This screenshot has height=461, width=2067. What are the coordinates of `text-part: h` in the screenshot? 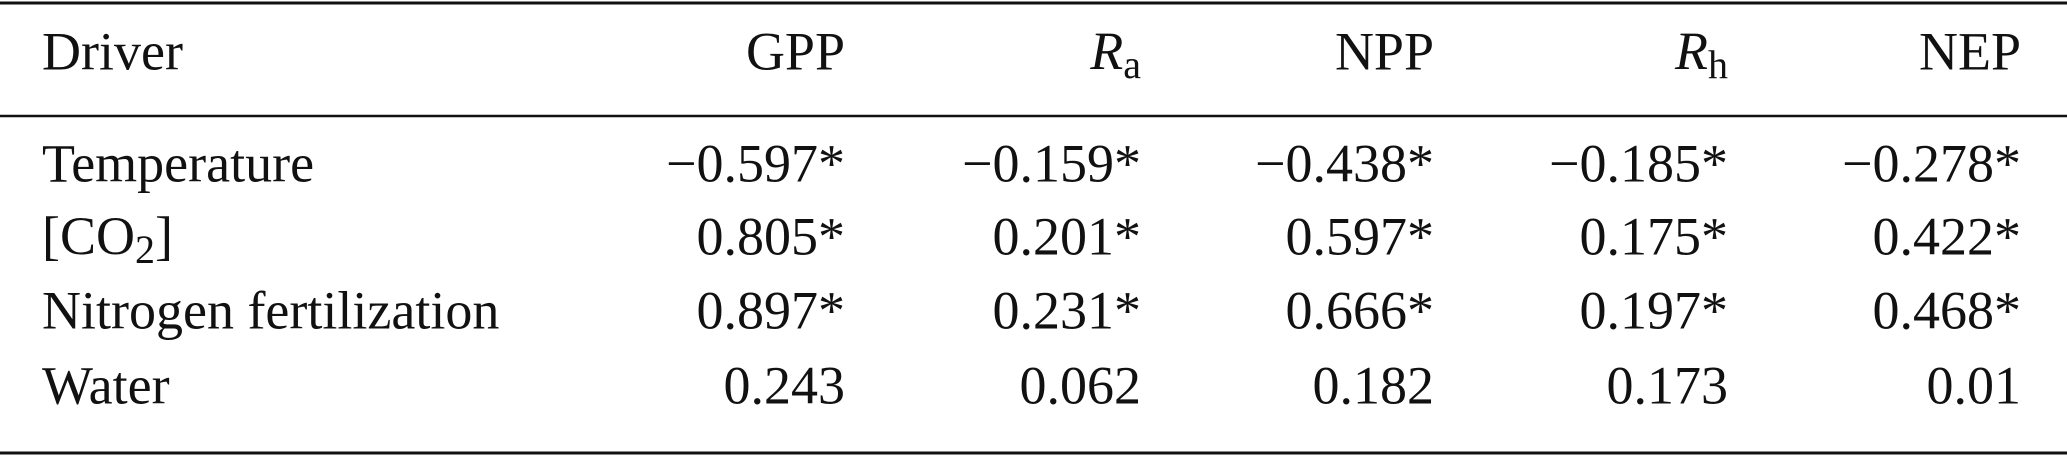 It's located at (1718, 64).